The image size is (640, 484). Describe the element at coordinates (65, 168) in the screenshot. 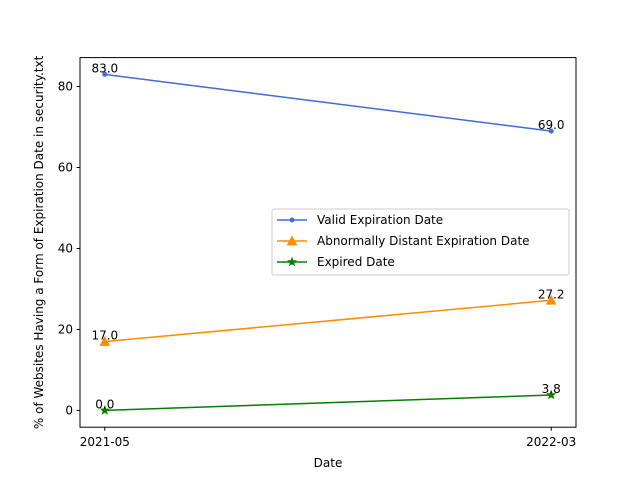

I see `y-tick-label-3: 60` at that location.